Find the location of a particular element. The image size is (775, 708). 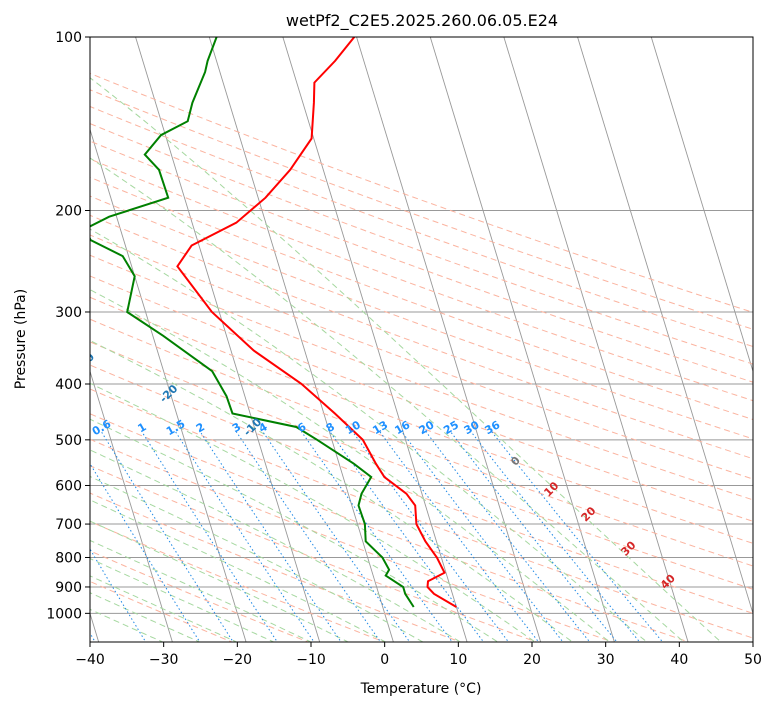

x-tick-label: −20 is located at coordinates (238, 660).